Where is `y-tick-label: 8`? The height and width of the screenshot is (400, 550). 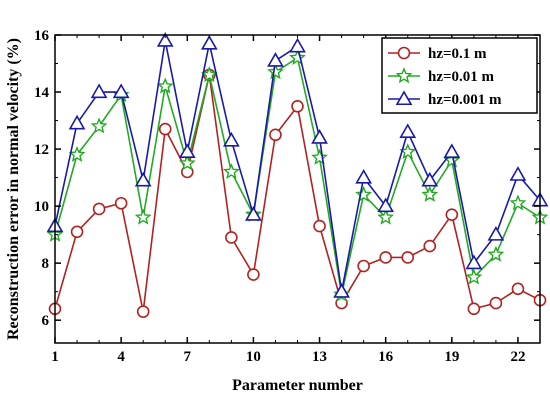 y-tick-label: 8 is located at coordinates (46, 264).